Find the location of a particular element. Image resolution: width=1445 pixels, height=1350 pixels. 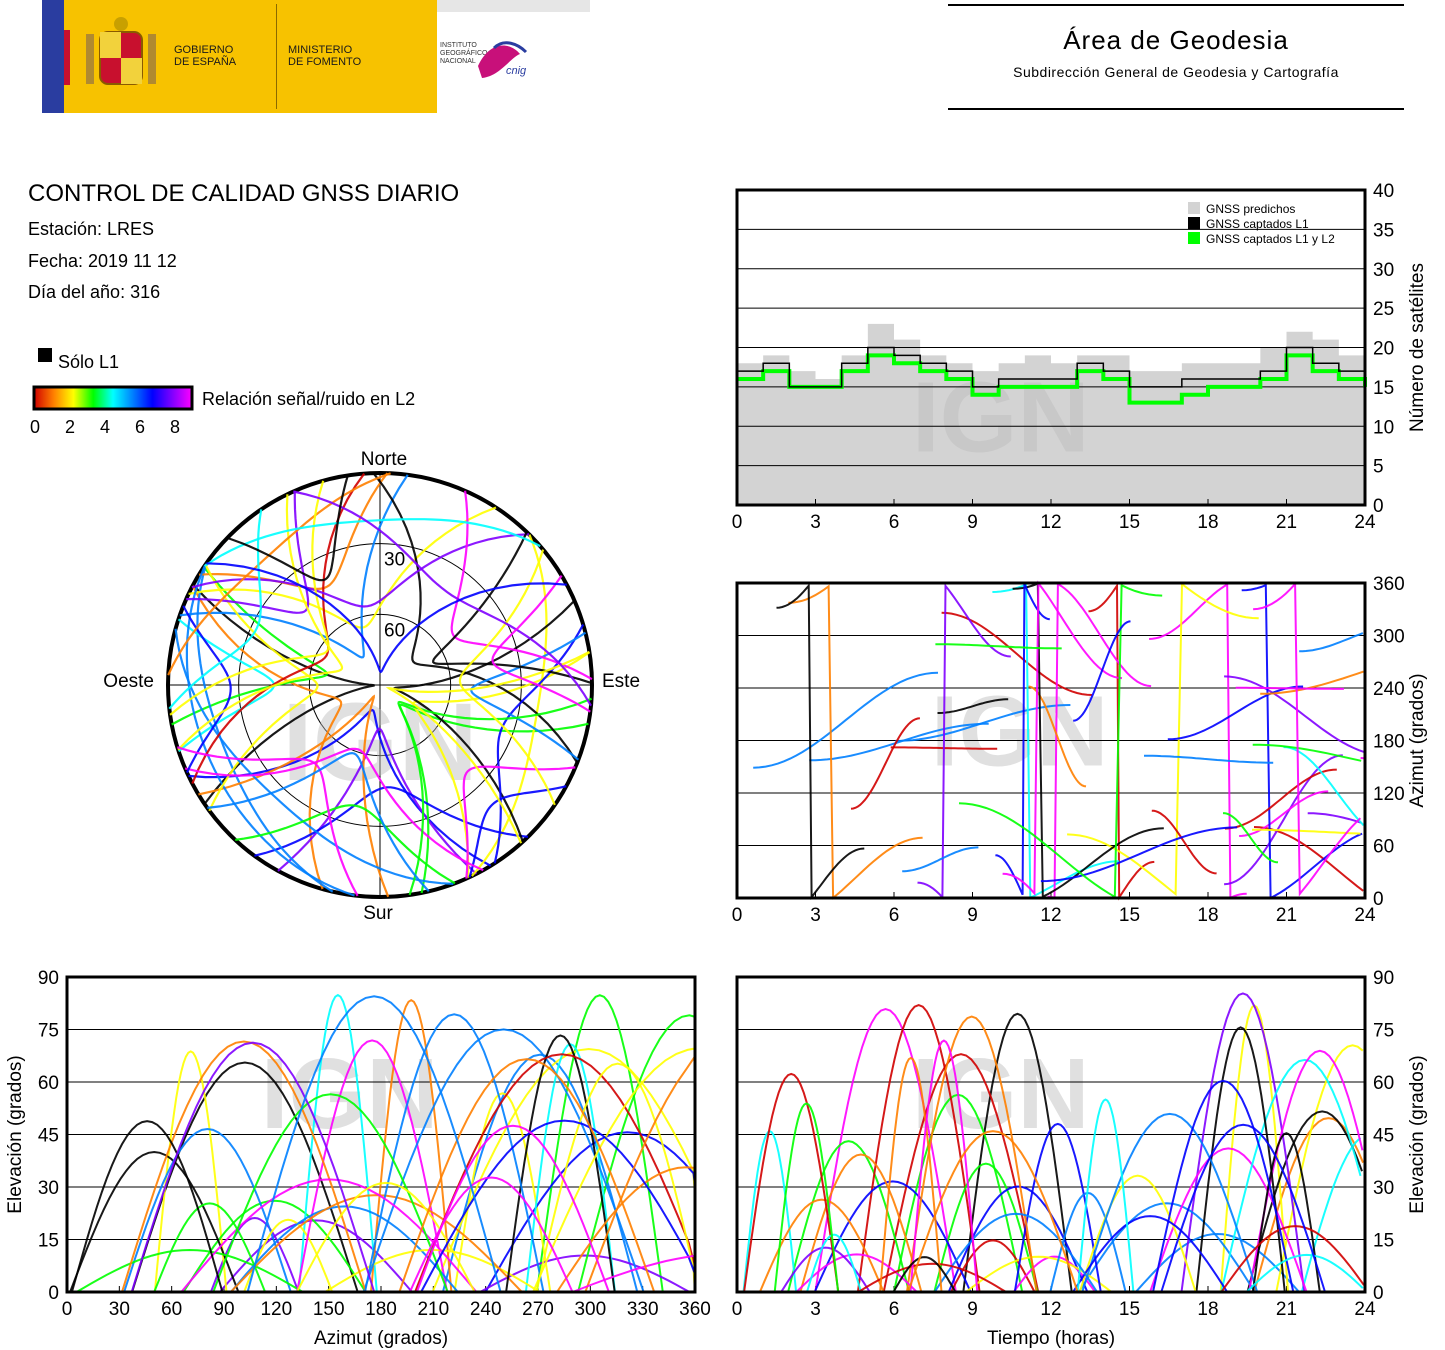

x-axis-label: Tiempo (horas) is located at coordinates (1051, 1338).